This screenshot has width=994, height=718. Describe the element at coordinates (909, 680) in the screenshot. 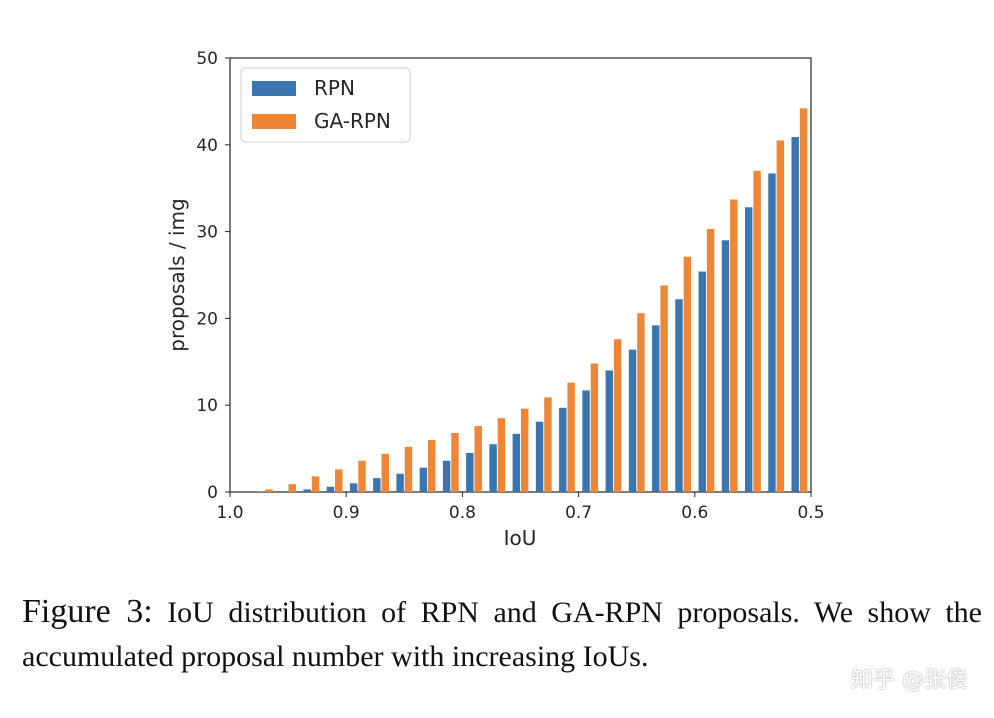

I see `watermark: 知乎 @张俊` at that location.